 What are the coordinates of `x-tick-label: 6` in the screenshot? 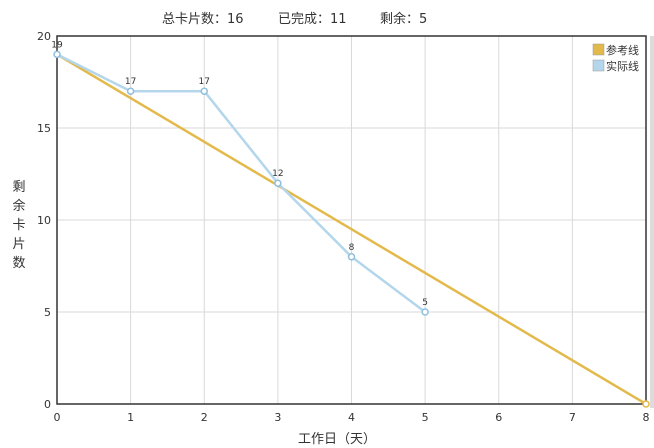 It's located at (498, 417).